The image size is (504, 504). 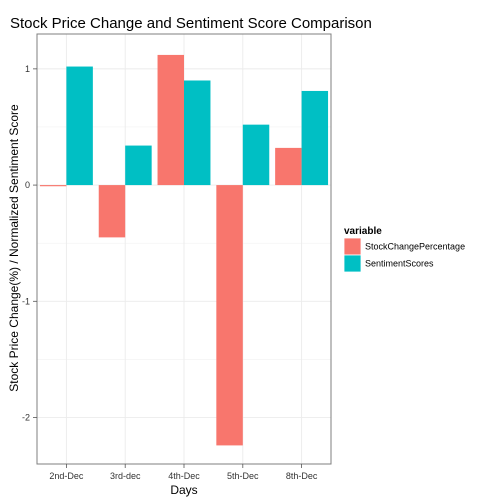 What do you see at coordinates (288, 166) in the screenshot?
I see `bar-StockChangePercentage-8th-Dec` at bounding box center [288, 166].